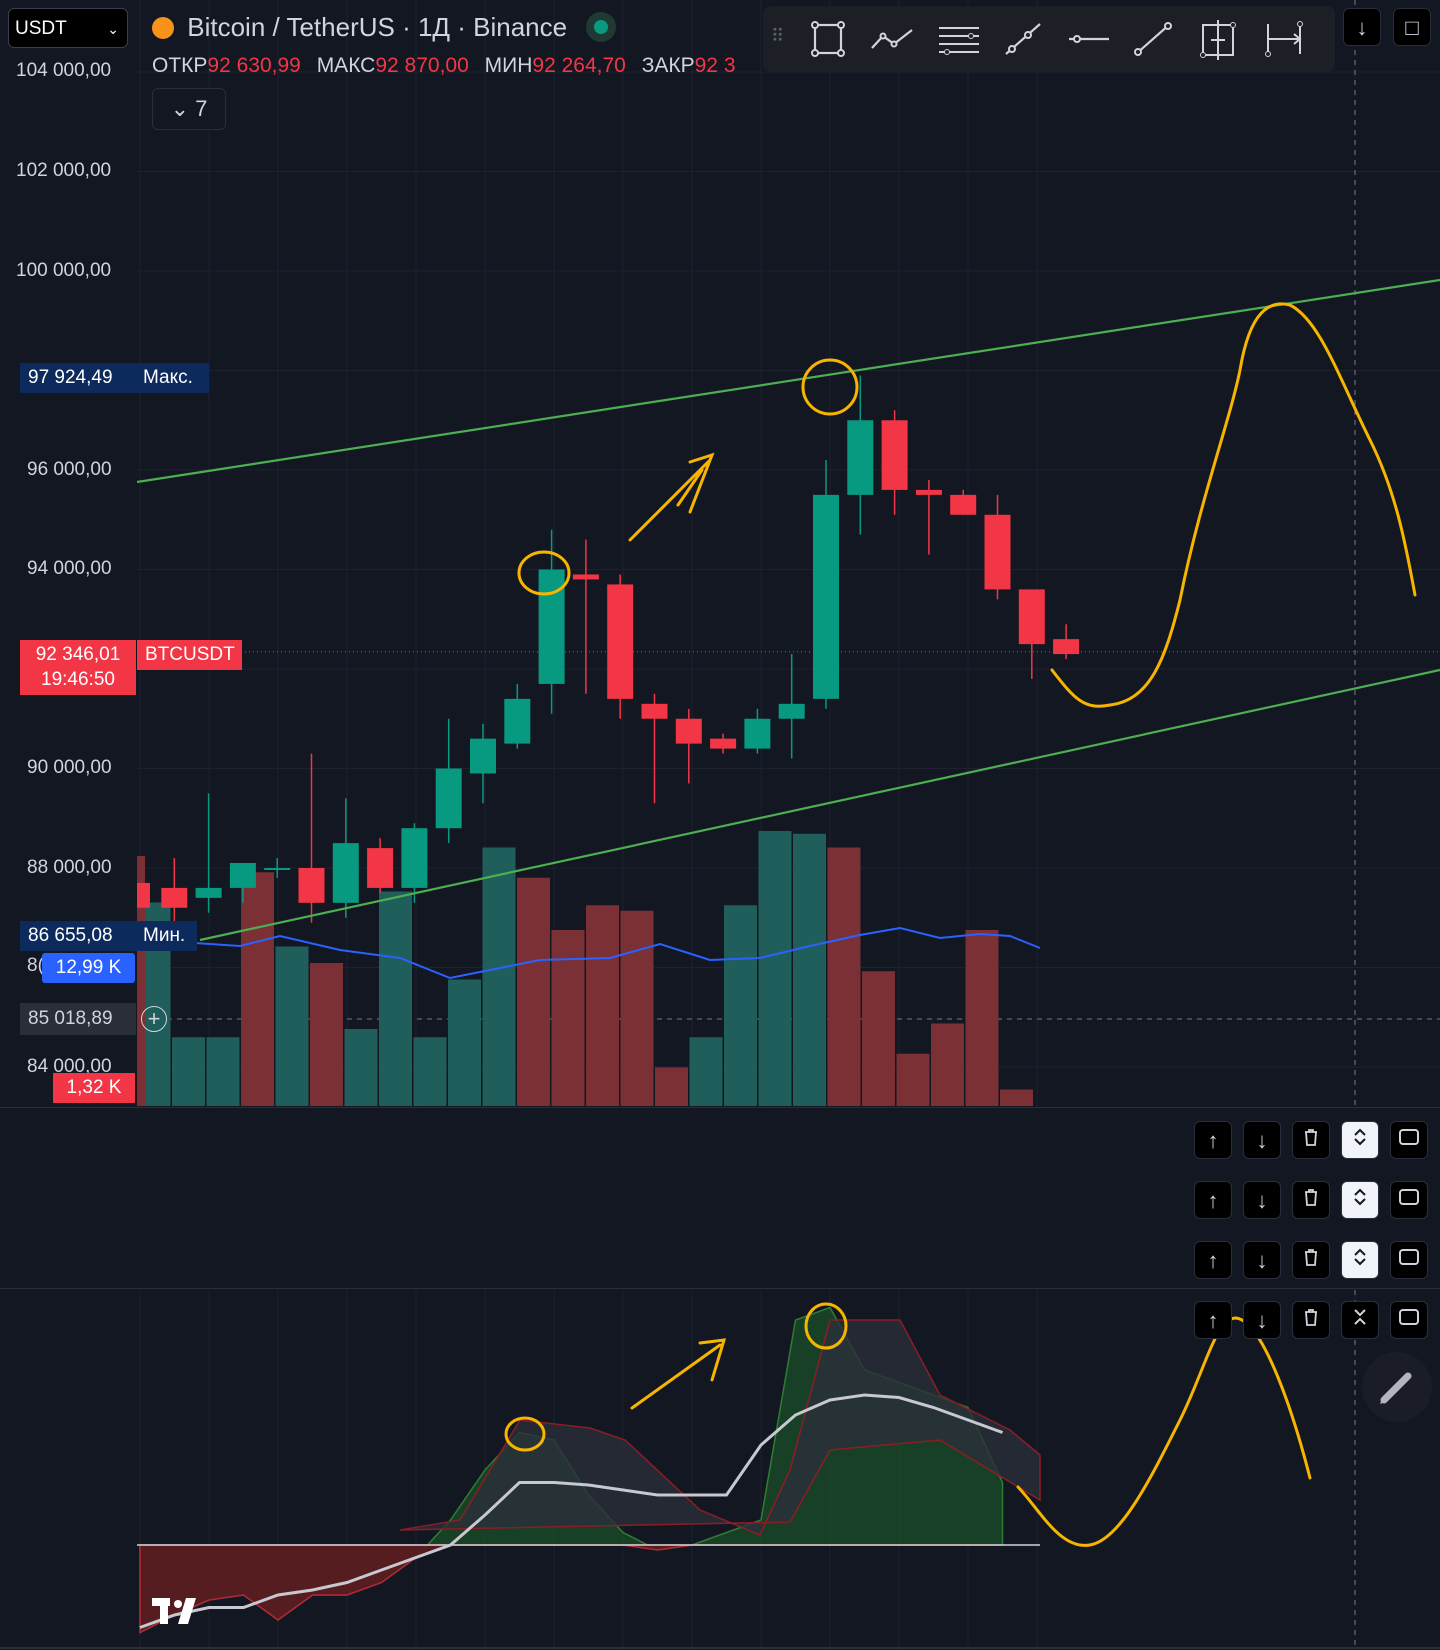 The image size is (1440, 1650). I want to click on rectangle-icon, so click(828, 39).